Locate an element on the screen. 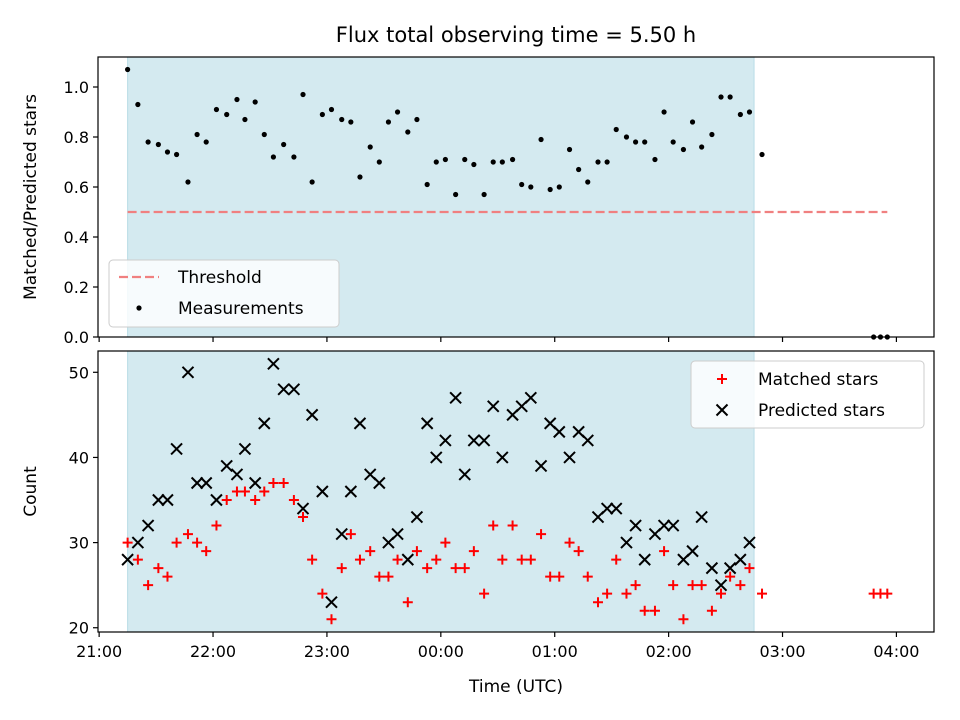  x-tick-label: 21:00 is located at coordinates (99, 651).